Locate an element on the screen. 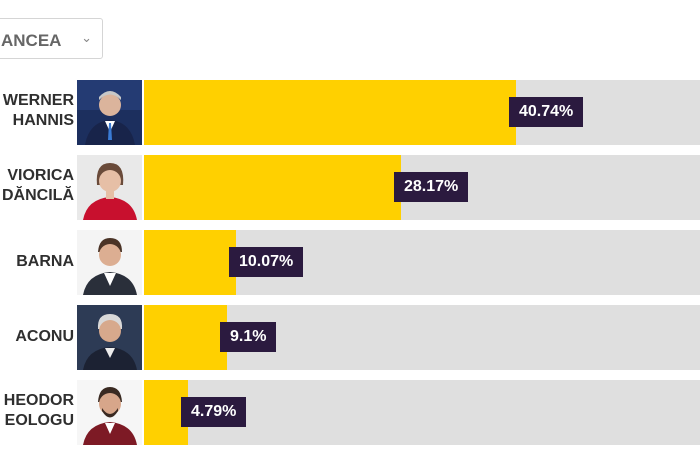 This screenshot has height=453, width=700. dropdown-selected-value: ANCEA is located at coordinates (31, 40).